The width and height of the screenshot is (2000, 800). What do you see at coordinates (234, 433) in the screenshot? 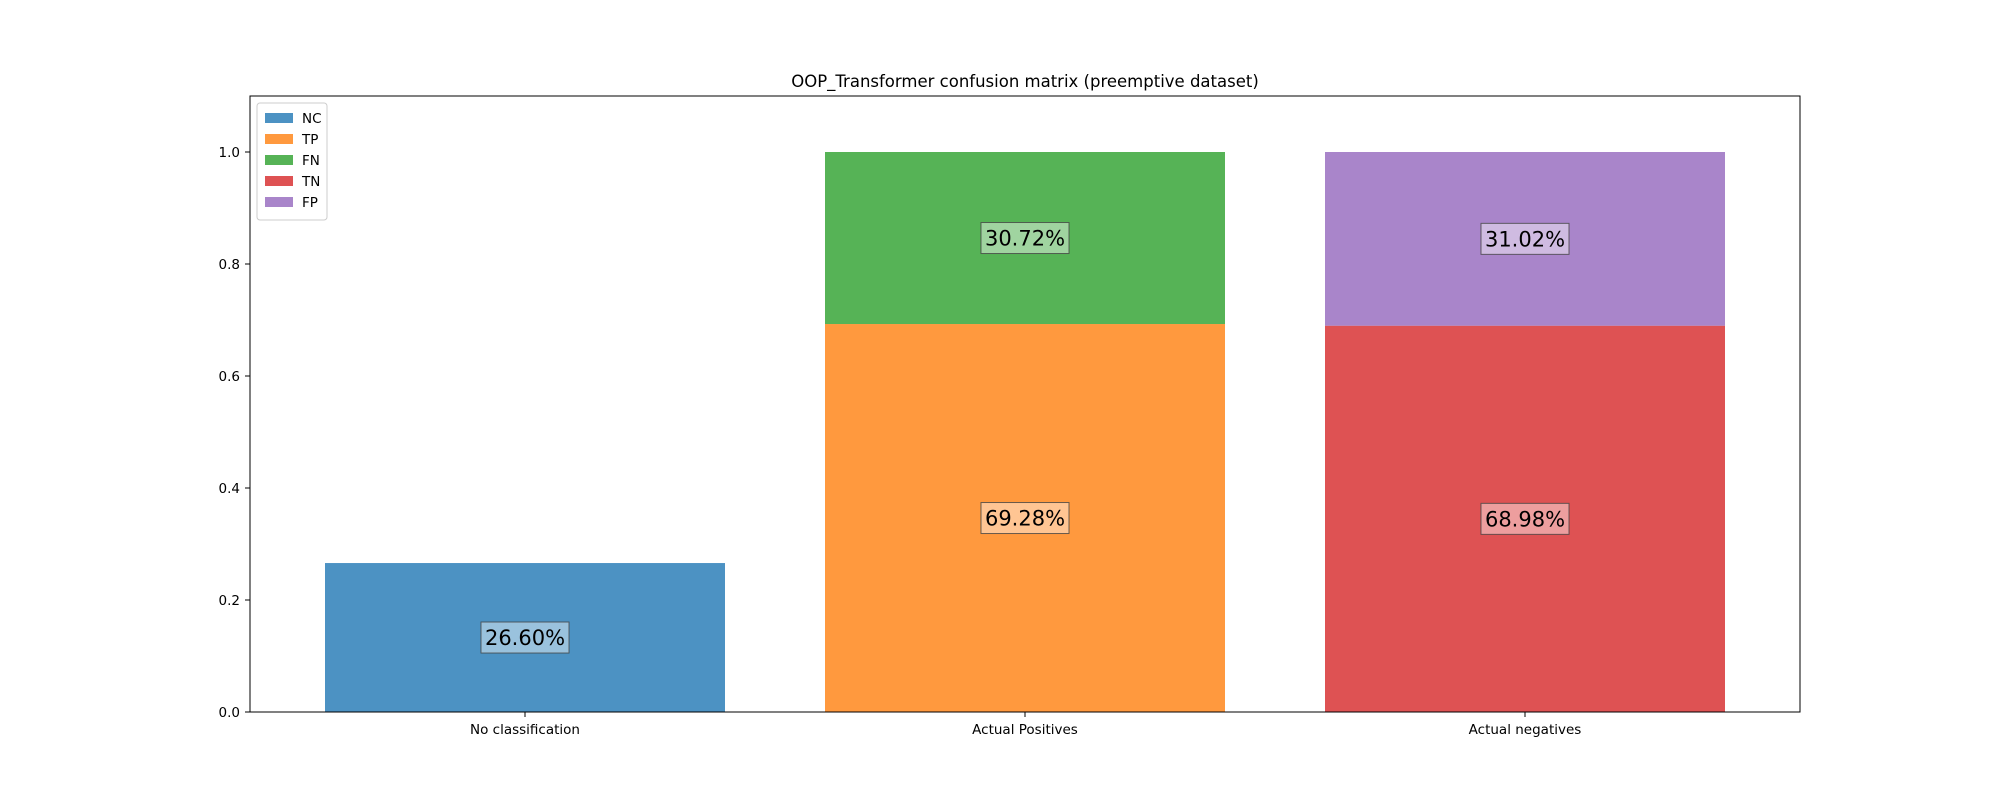
I see `y-axis: 0.0 0.2 0.4 0.6 0.8 1.0` at bounding box center [234, 433].